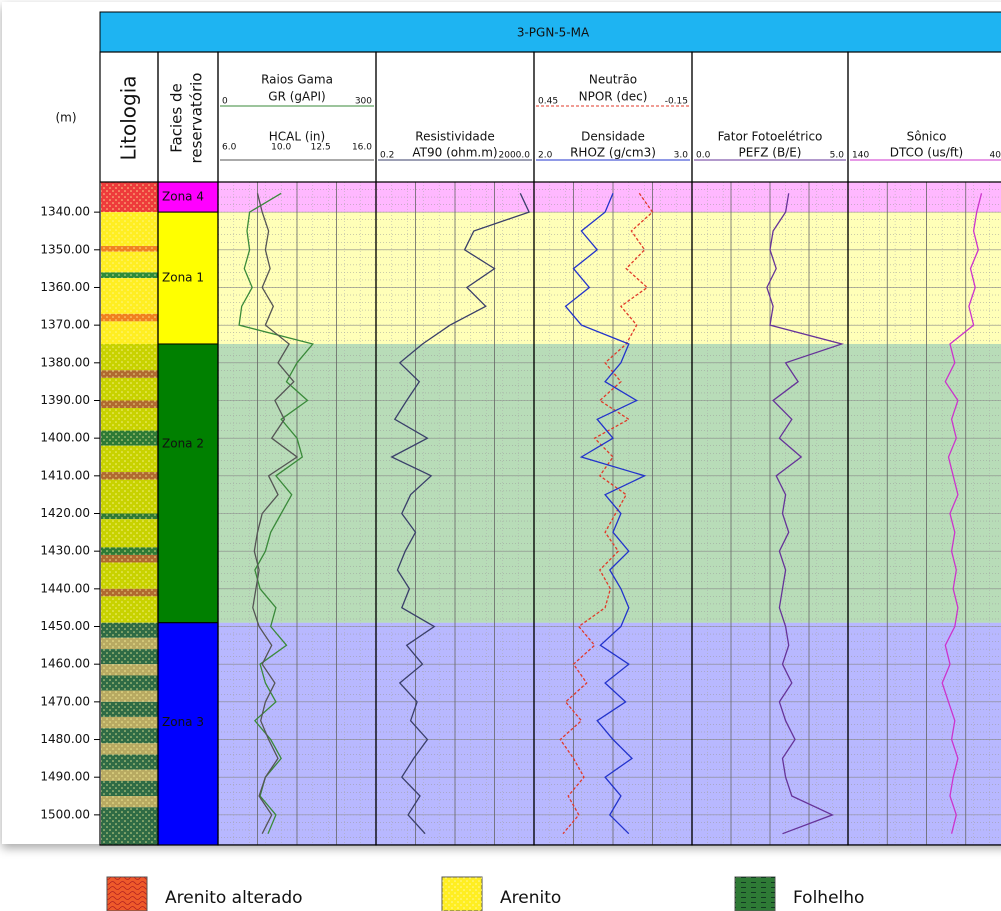 This screenshot has width=1001, height=911. What do you see at coordinates (225, 102) in the screenshot?
I see `scale-label: 0` at bounding box center [225, 102].